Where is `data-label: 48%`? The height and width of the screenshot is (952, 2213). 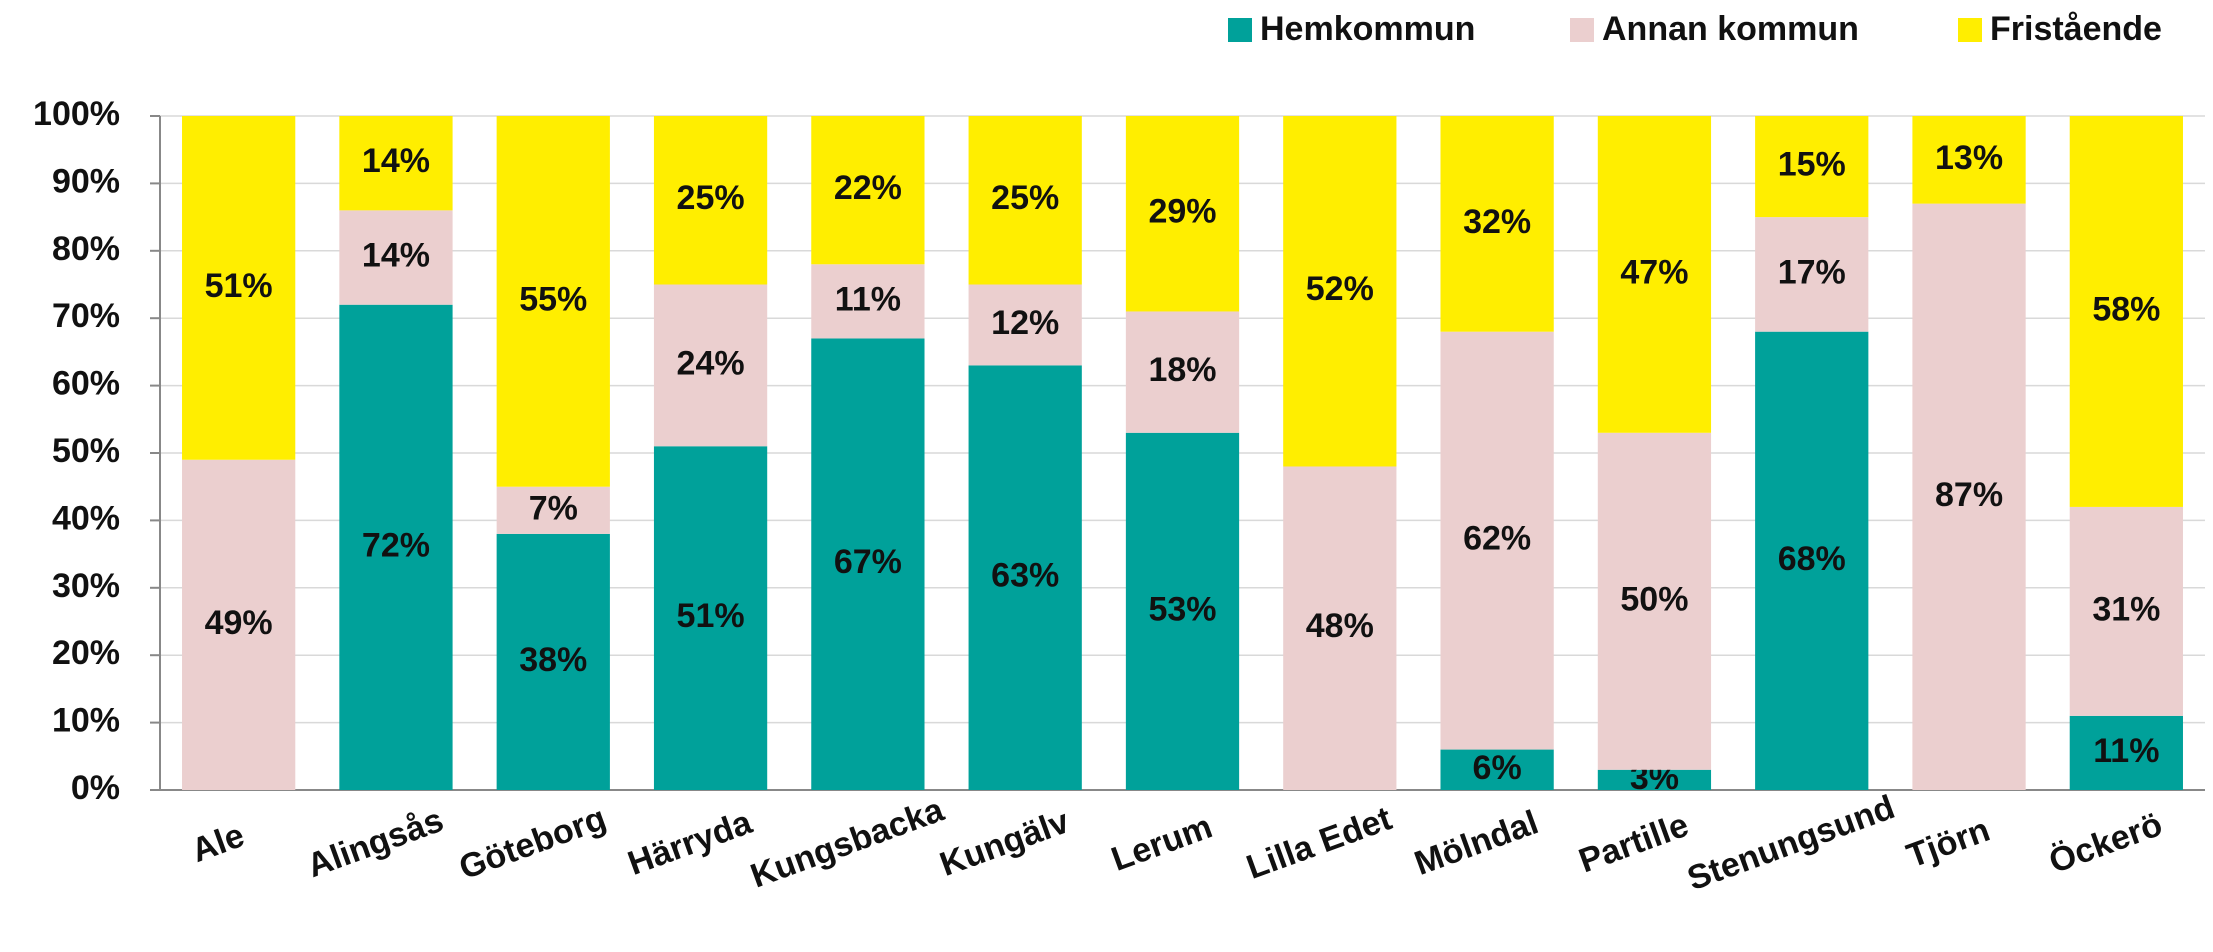
data-label: 48% is located at coordinates (1340, 626).